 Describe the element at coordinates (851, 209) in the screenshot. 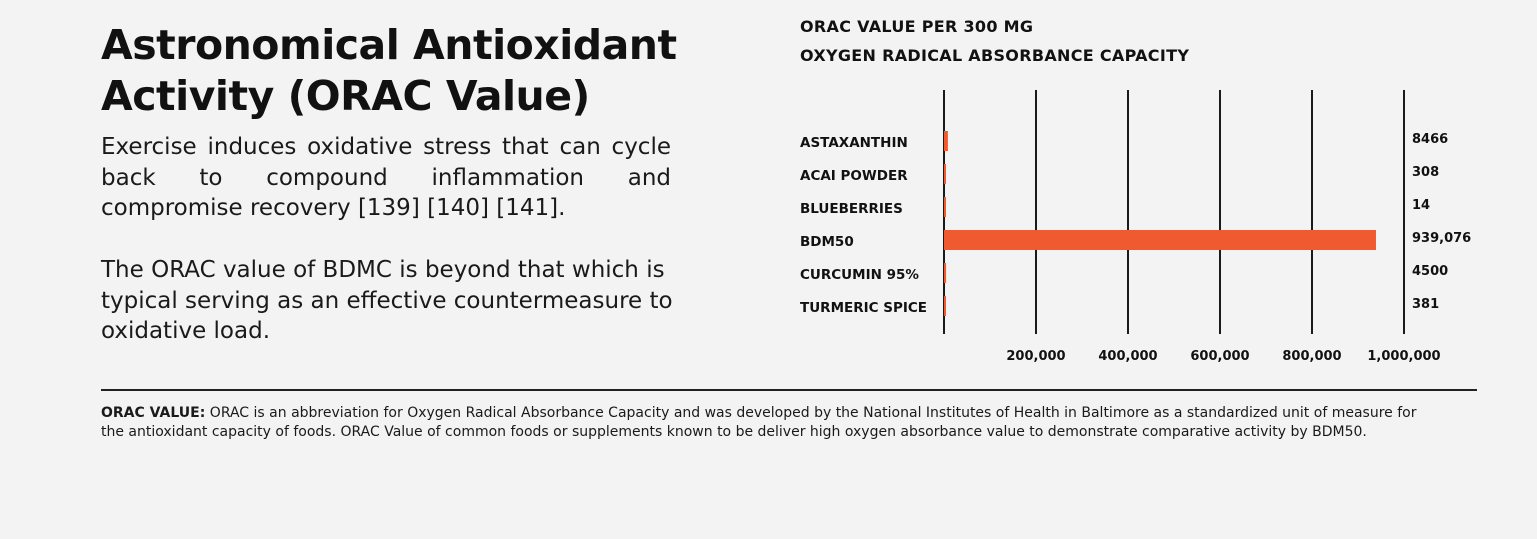

I see `category-label: BLUEBERRIES` at that location.